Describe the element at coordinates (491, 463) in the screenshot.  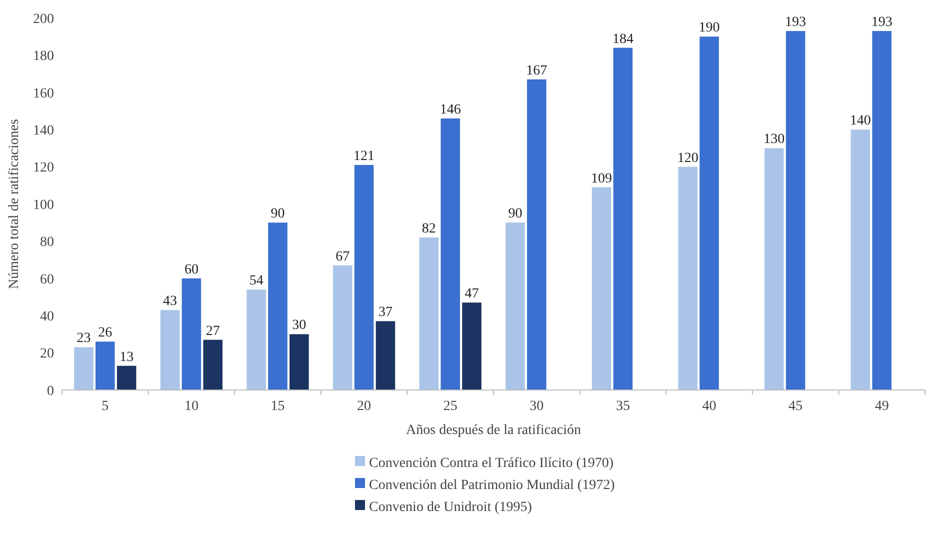
I see `legend-label: Convención Contra el Tráfico Ilícito (1970)` at that location.